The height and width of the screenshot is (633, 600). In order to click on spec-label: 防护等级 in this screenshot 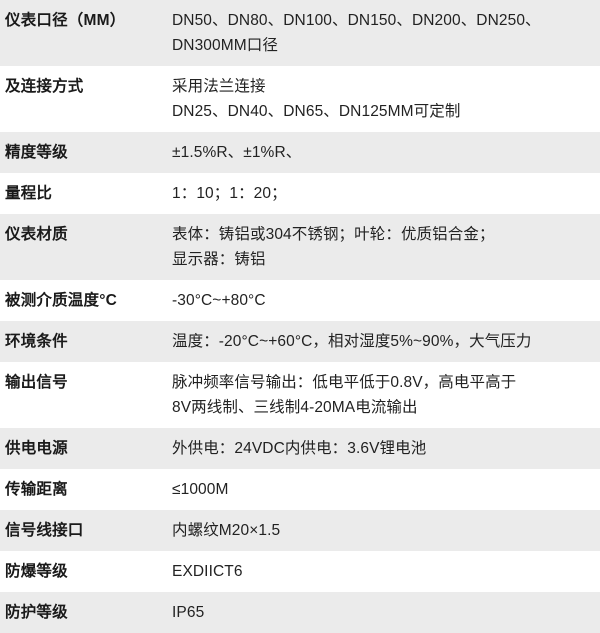, I will do `click(36, 612)`.